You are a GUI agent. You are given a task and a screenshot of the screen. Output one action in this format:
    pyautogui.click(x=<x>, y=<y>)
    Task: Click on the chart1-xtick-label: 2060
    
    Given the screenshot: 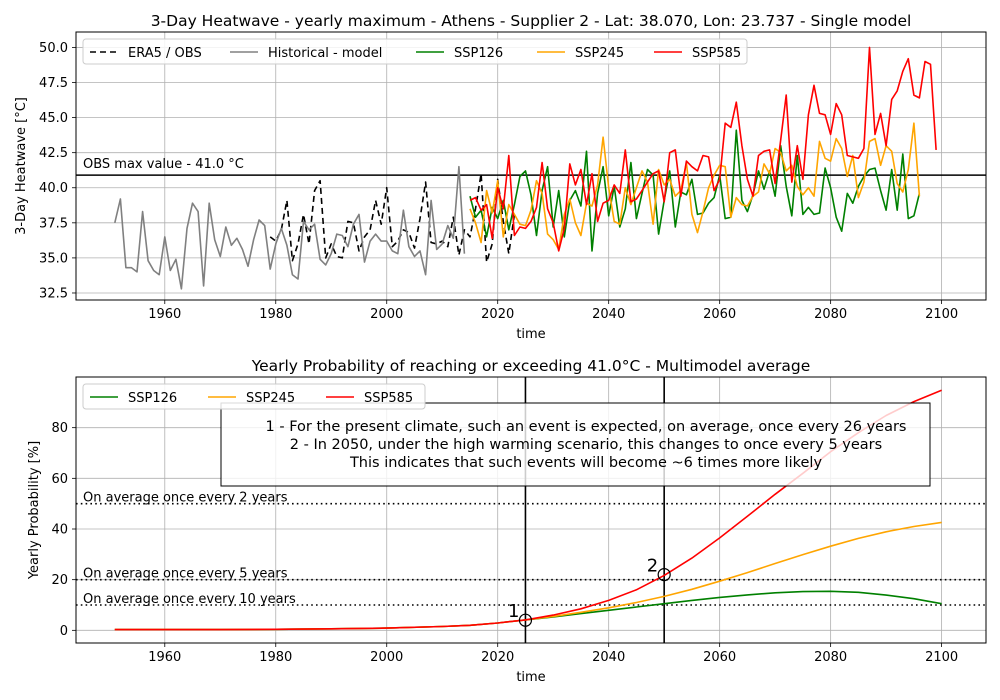 What is the action you would take?
    pyautogui.click(x=719, y=314)
    